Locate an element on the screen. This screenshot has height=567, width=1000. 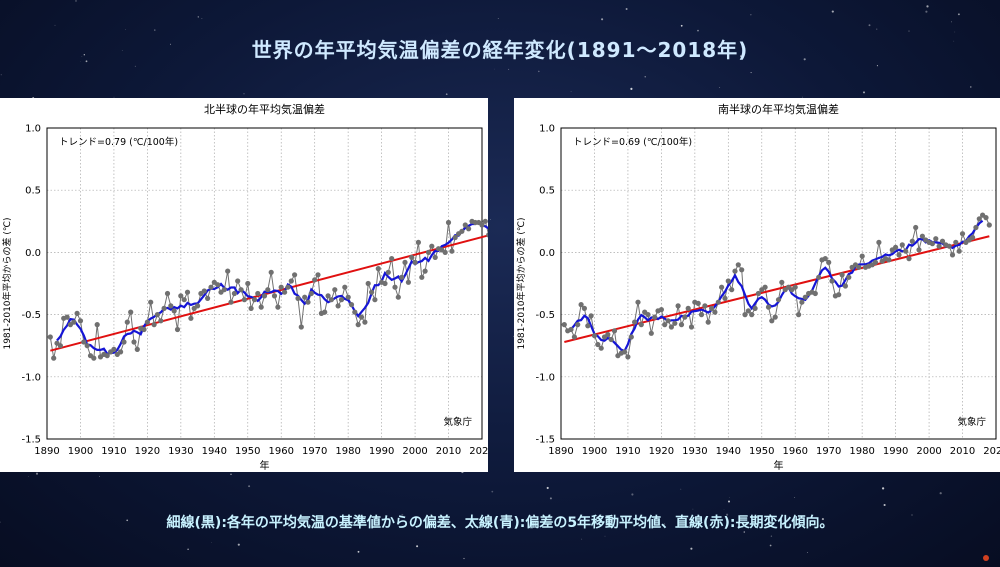
x-tick-label: 1890 is located at coordinates (46, 451).